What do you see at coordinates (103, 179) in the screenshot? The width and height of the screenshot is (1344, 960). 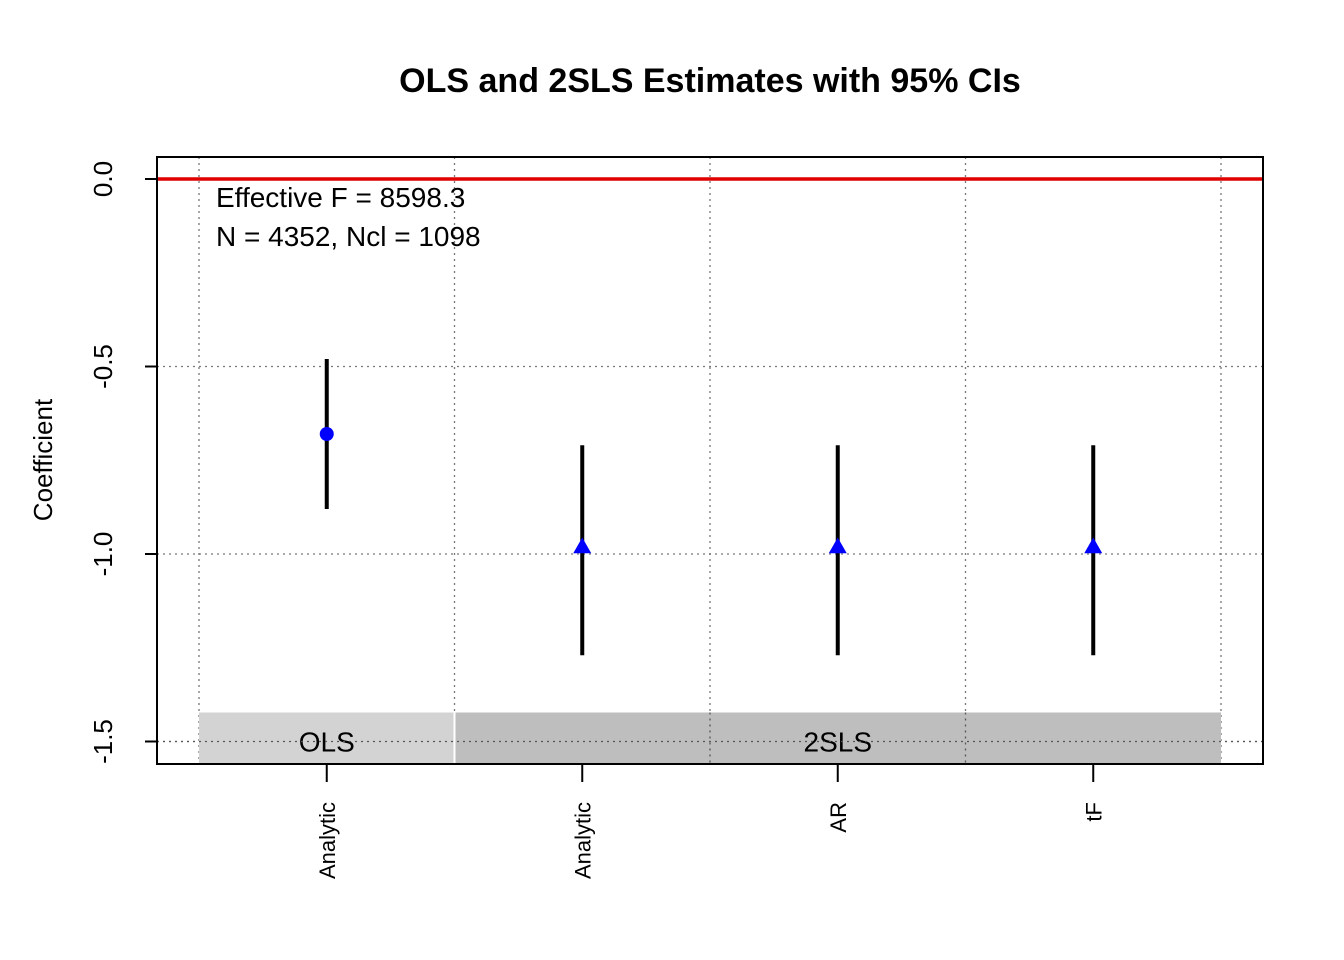 I see `y-tick-label: 0.0` at bounding box center [103, 179].